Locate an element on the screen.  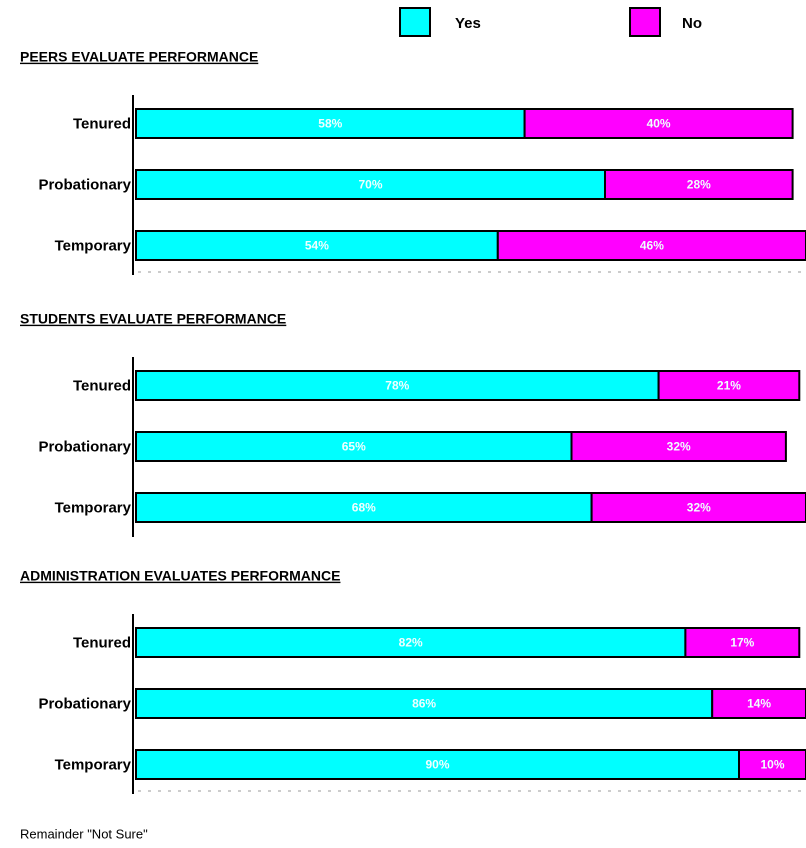
value-label: 46% is located at coordinates (652, 246).